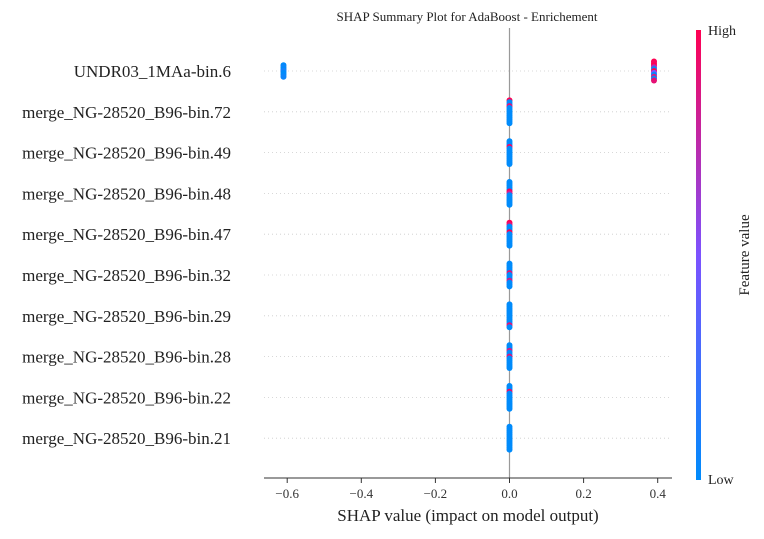  Describe the element at coordinates (126, 112) in the screenshot. I see `feature-label: merge_NG-28520_B96-bin.72` at that location.